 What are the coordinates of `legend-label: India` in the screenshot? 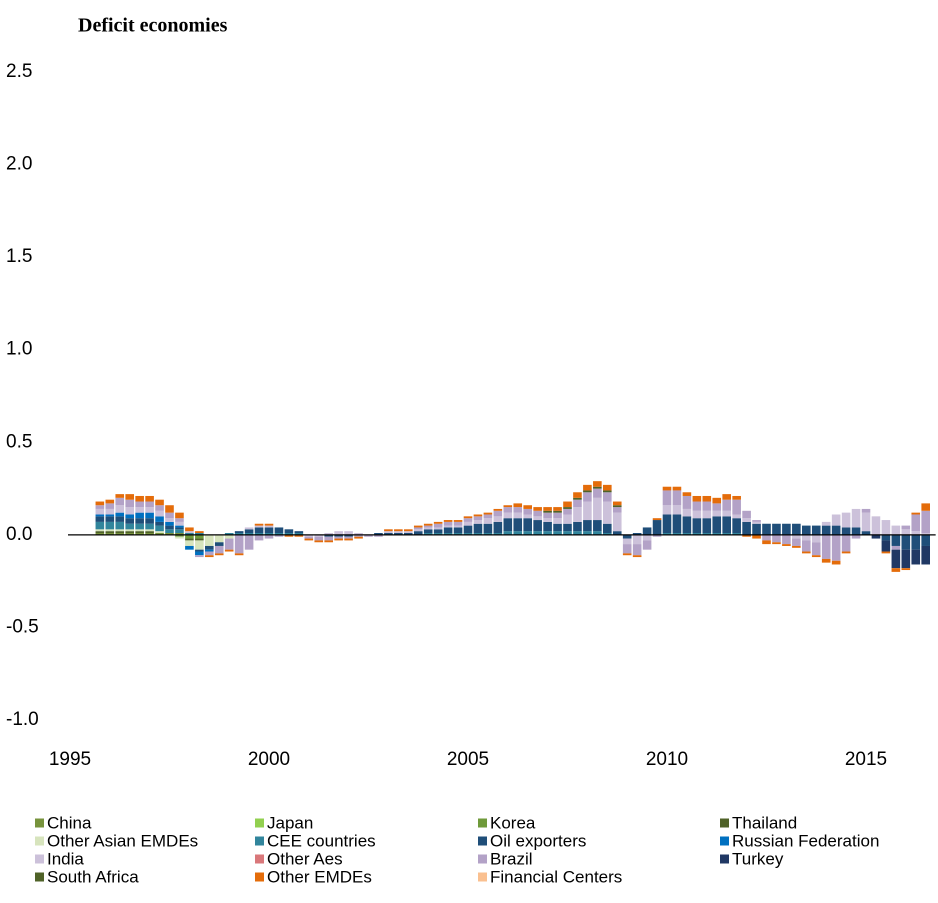 It's located at (65, 858).